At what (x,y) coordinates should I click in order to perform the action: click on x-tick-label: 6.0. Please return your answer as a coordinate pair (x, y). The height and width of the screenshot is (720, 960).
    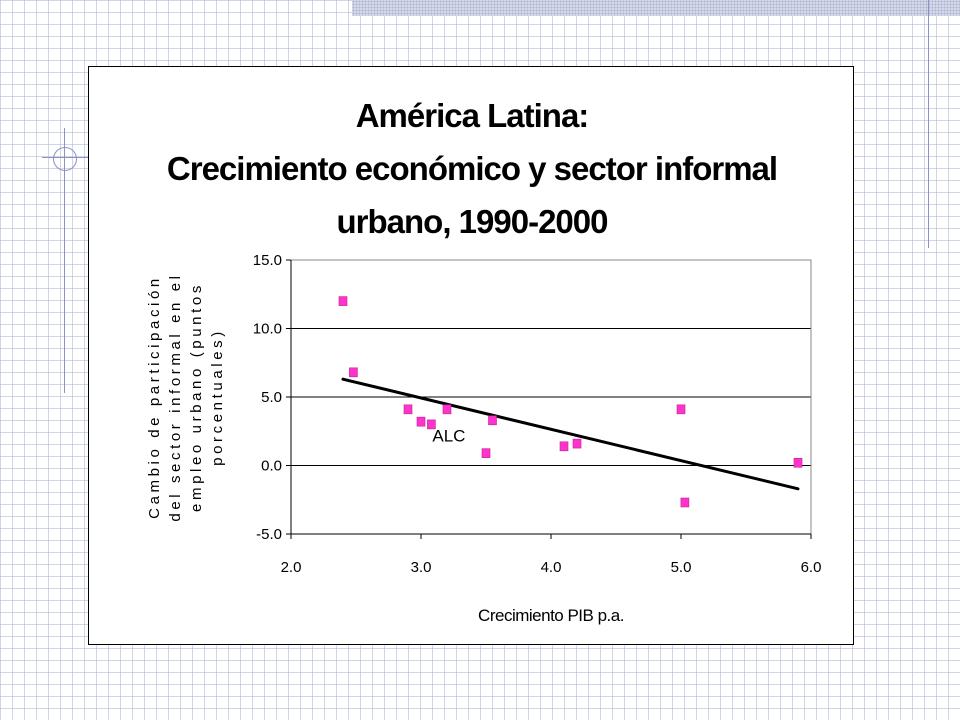
    Looking at the image, I should click on (811, 567).